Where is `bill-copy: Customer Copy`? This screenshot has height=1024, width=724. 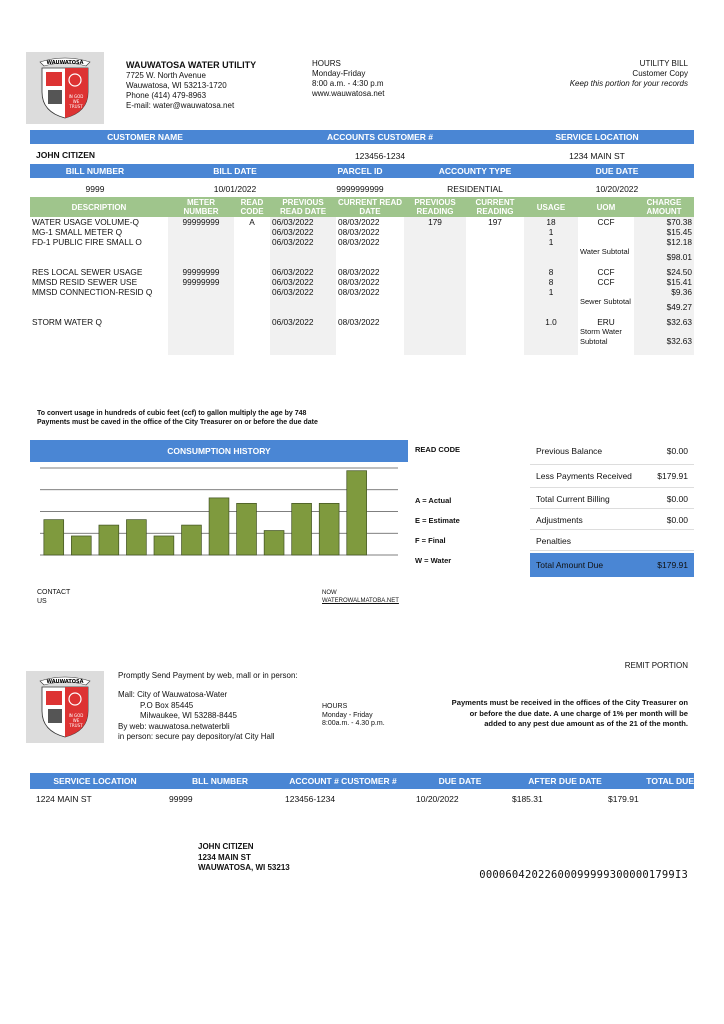
bill-copy: Customer Copy is located at coordinates (660, 73).